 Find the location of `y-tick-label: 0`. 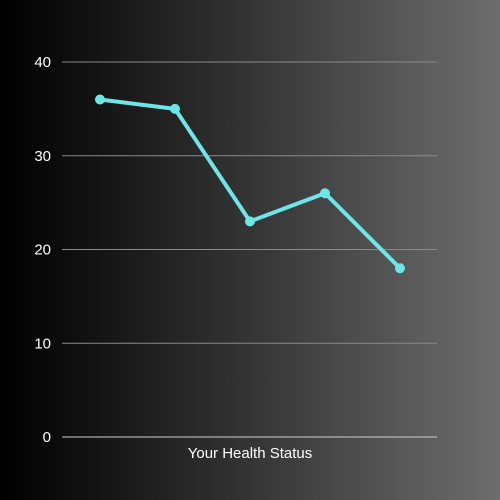

y-tick-label: 0 is located at coordinates (47, 437).